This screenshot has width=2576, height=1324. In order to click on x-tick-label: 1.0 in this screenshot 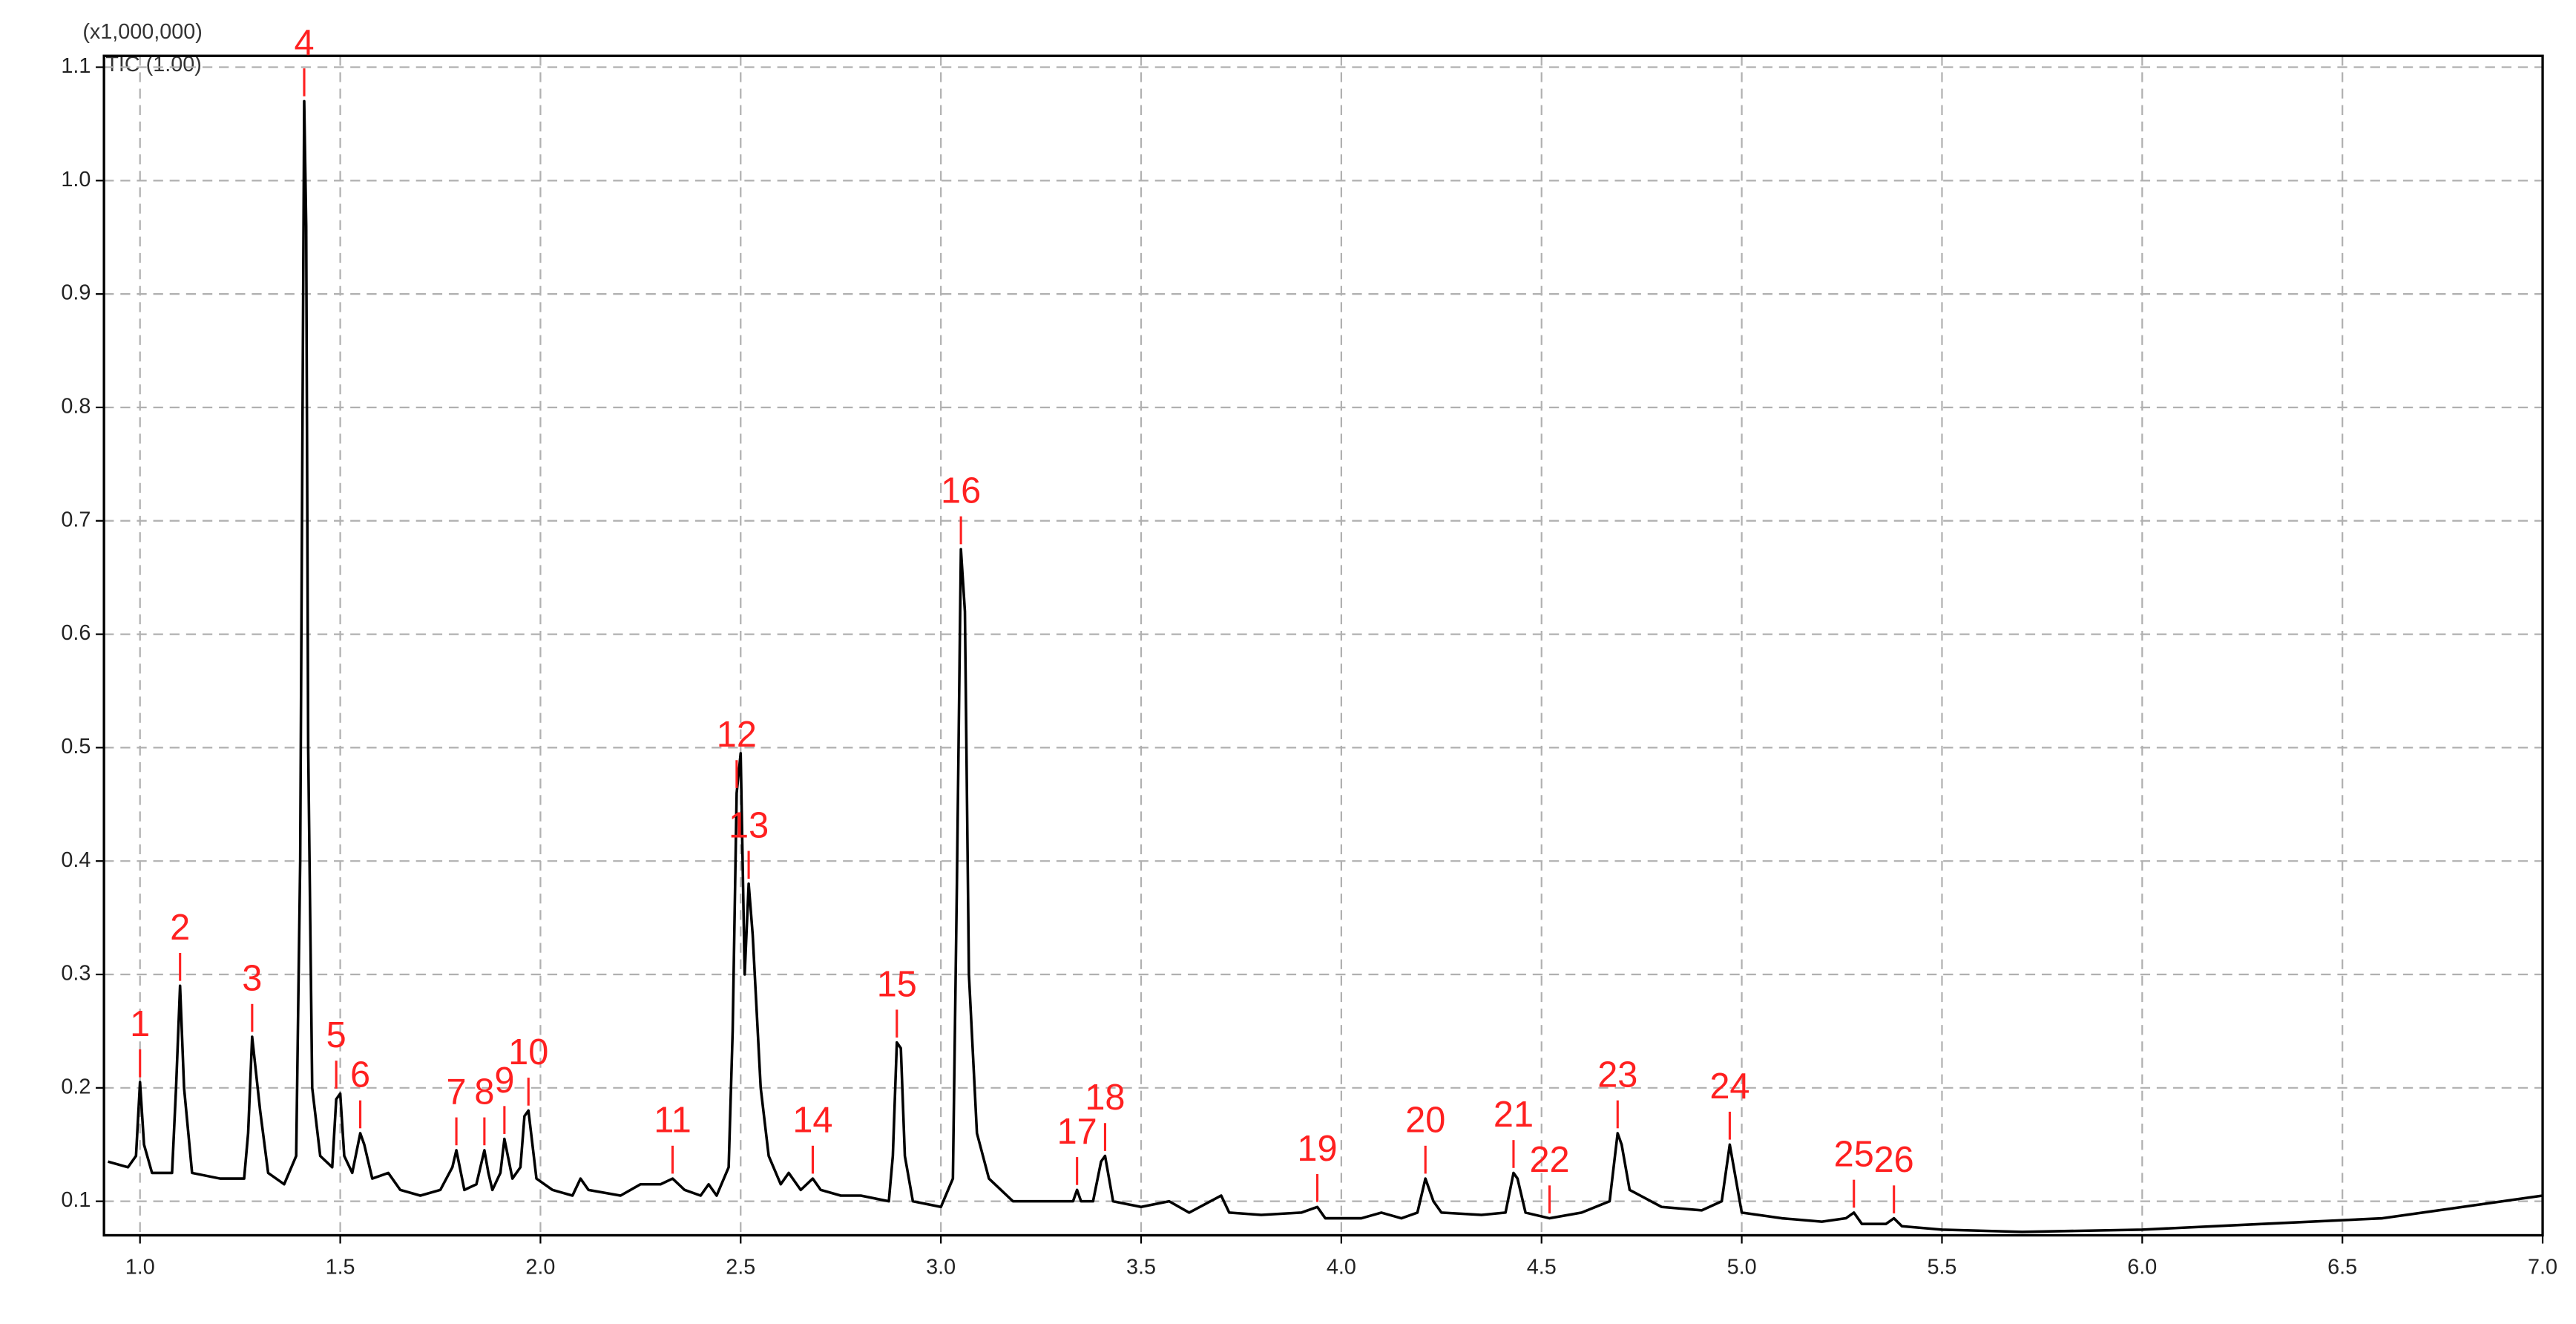, I will do `click(140, 1267)`.